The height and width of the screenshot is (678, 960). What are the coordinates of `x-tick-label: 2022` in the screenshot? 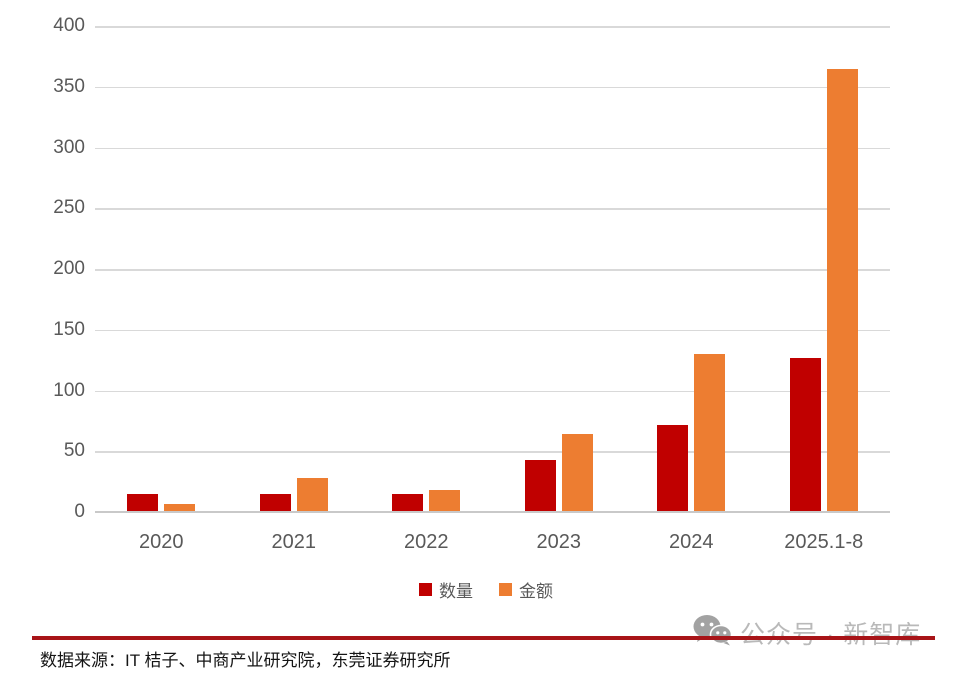 It's located at (426, 542).